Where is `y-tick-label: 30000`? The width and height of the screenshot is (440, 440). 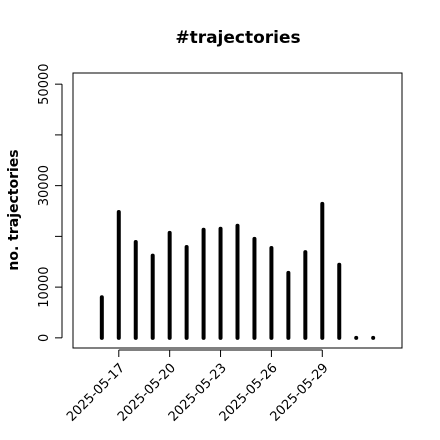
y-tick-label: 30000 is located at coordinates (44, 185).